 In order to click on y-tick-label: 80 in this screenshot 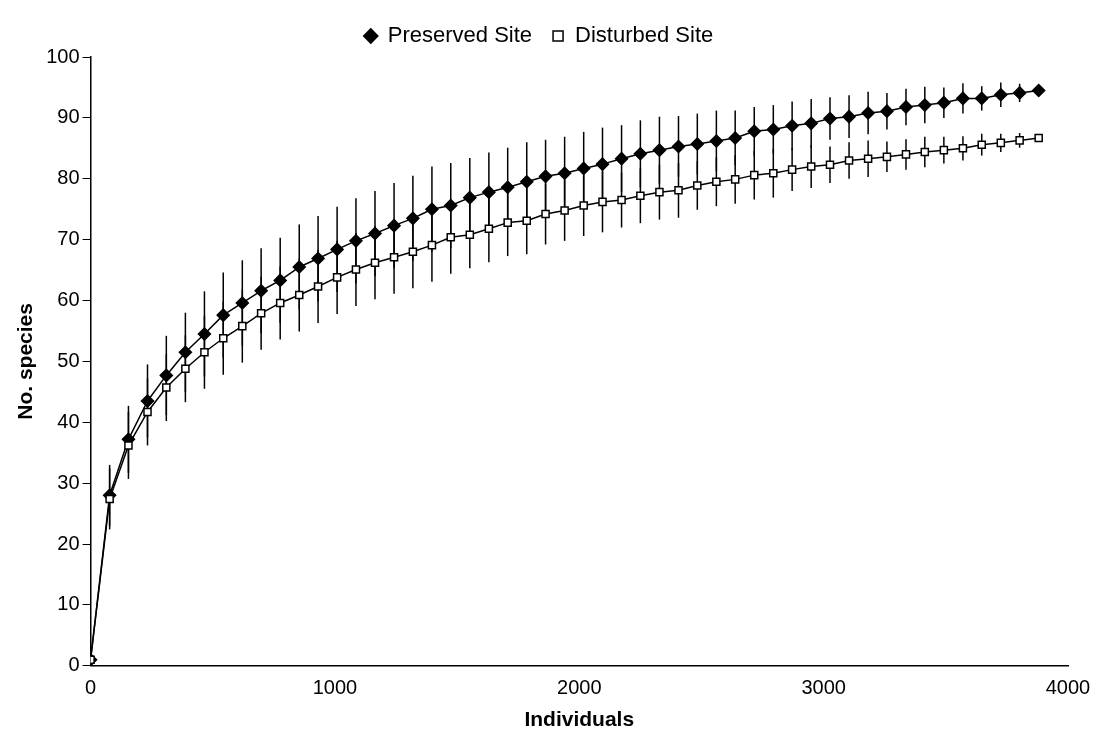, I will do `click(68, 177)`.